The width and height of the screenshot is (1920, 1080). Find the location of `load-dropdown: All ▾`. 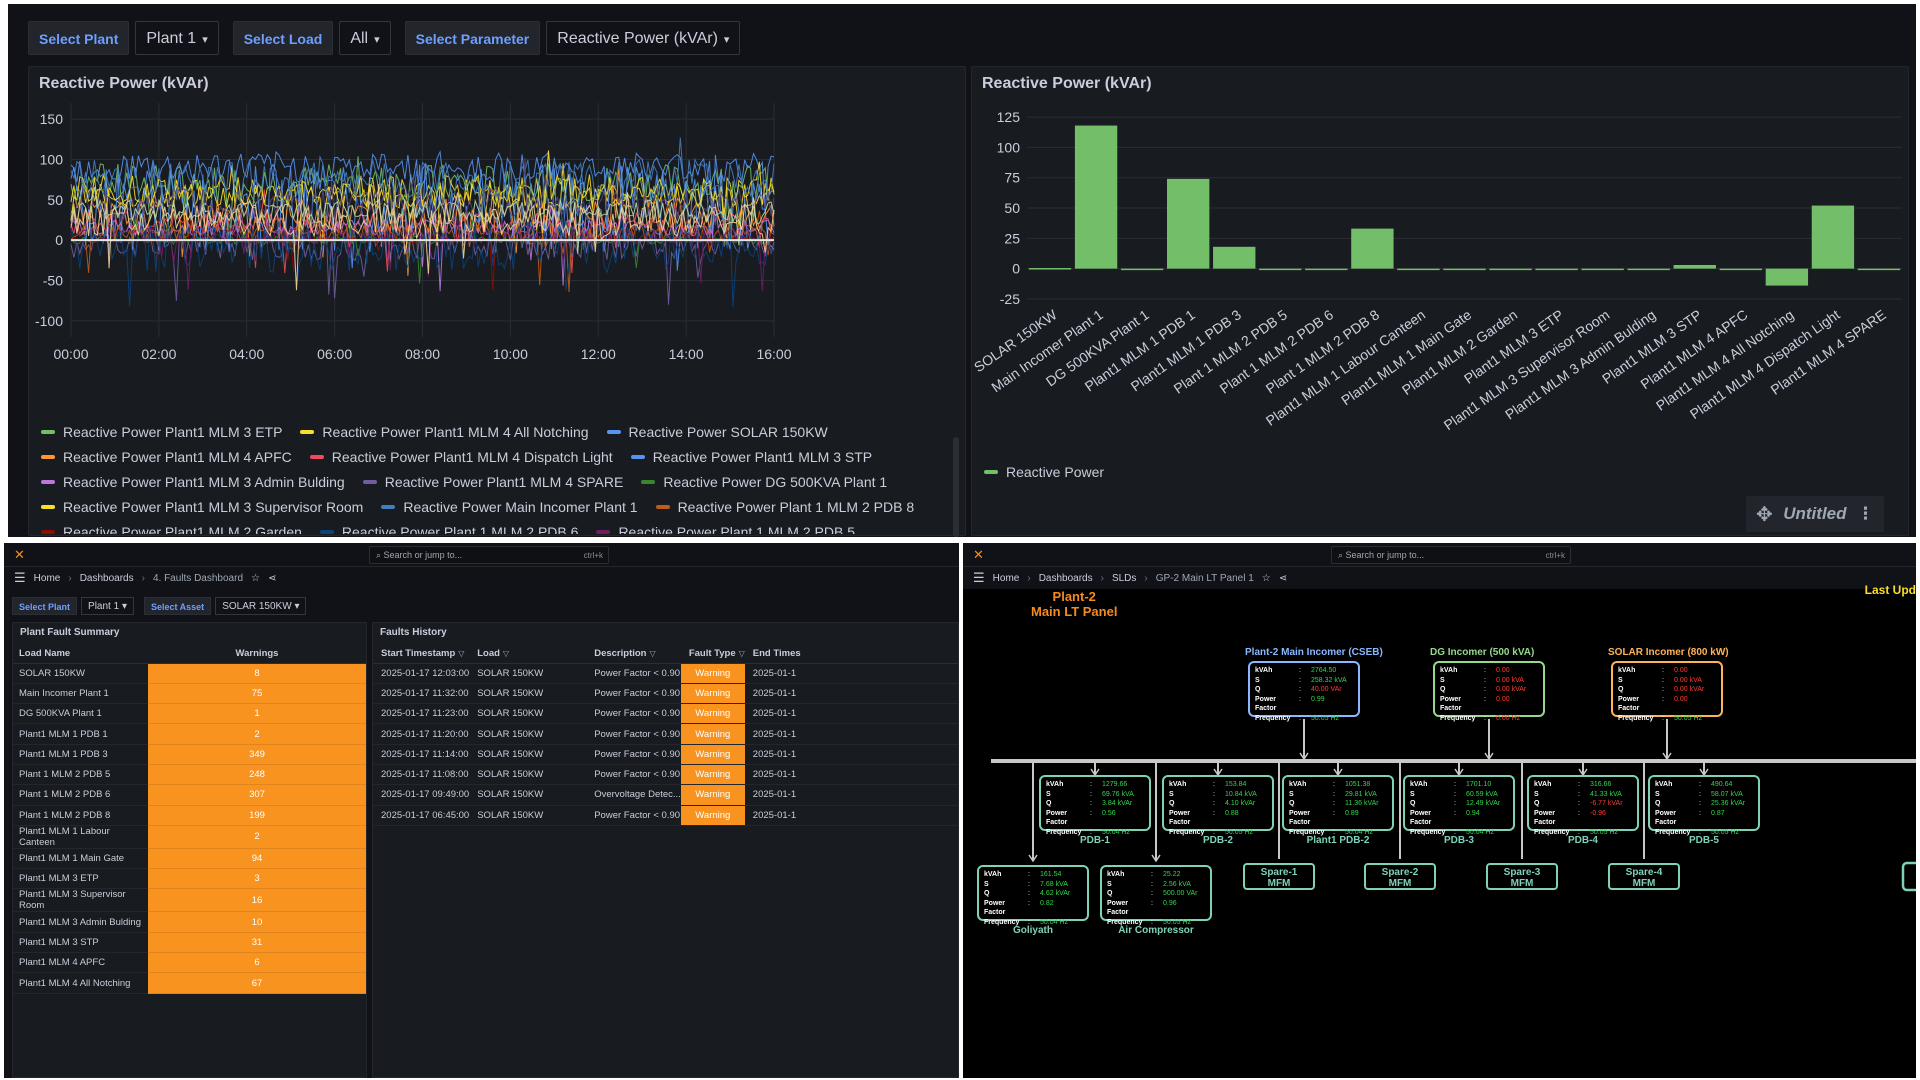

load-dropdown: All ▾ is located at coordinates (365, 38).